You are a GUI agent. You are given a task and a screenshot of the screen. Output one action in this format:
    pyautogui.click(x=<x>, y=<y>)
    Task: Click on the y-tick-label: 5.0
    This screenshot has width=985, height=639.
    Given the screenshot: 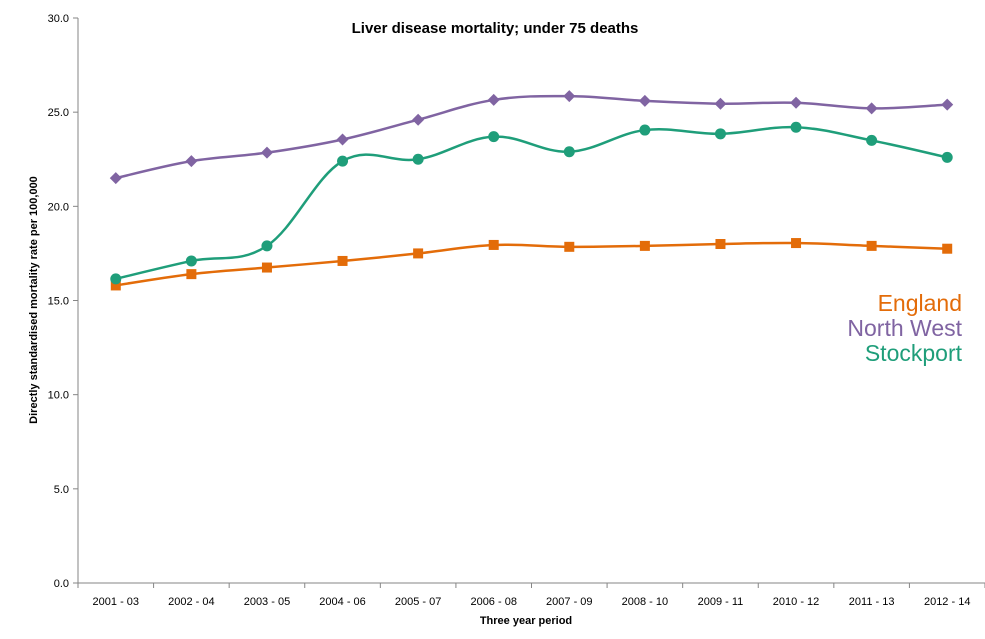 What is the action you would take?
    pyautogui.click(x=61, y=490)
    